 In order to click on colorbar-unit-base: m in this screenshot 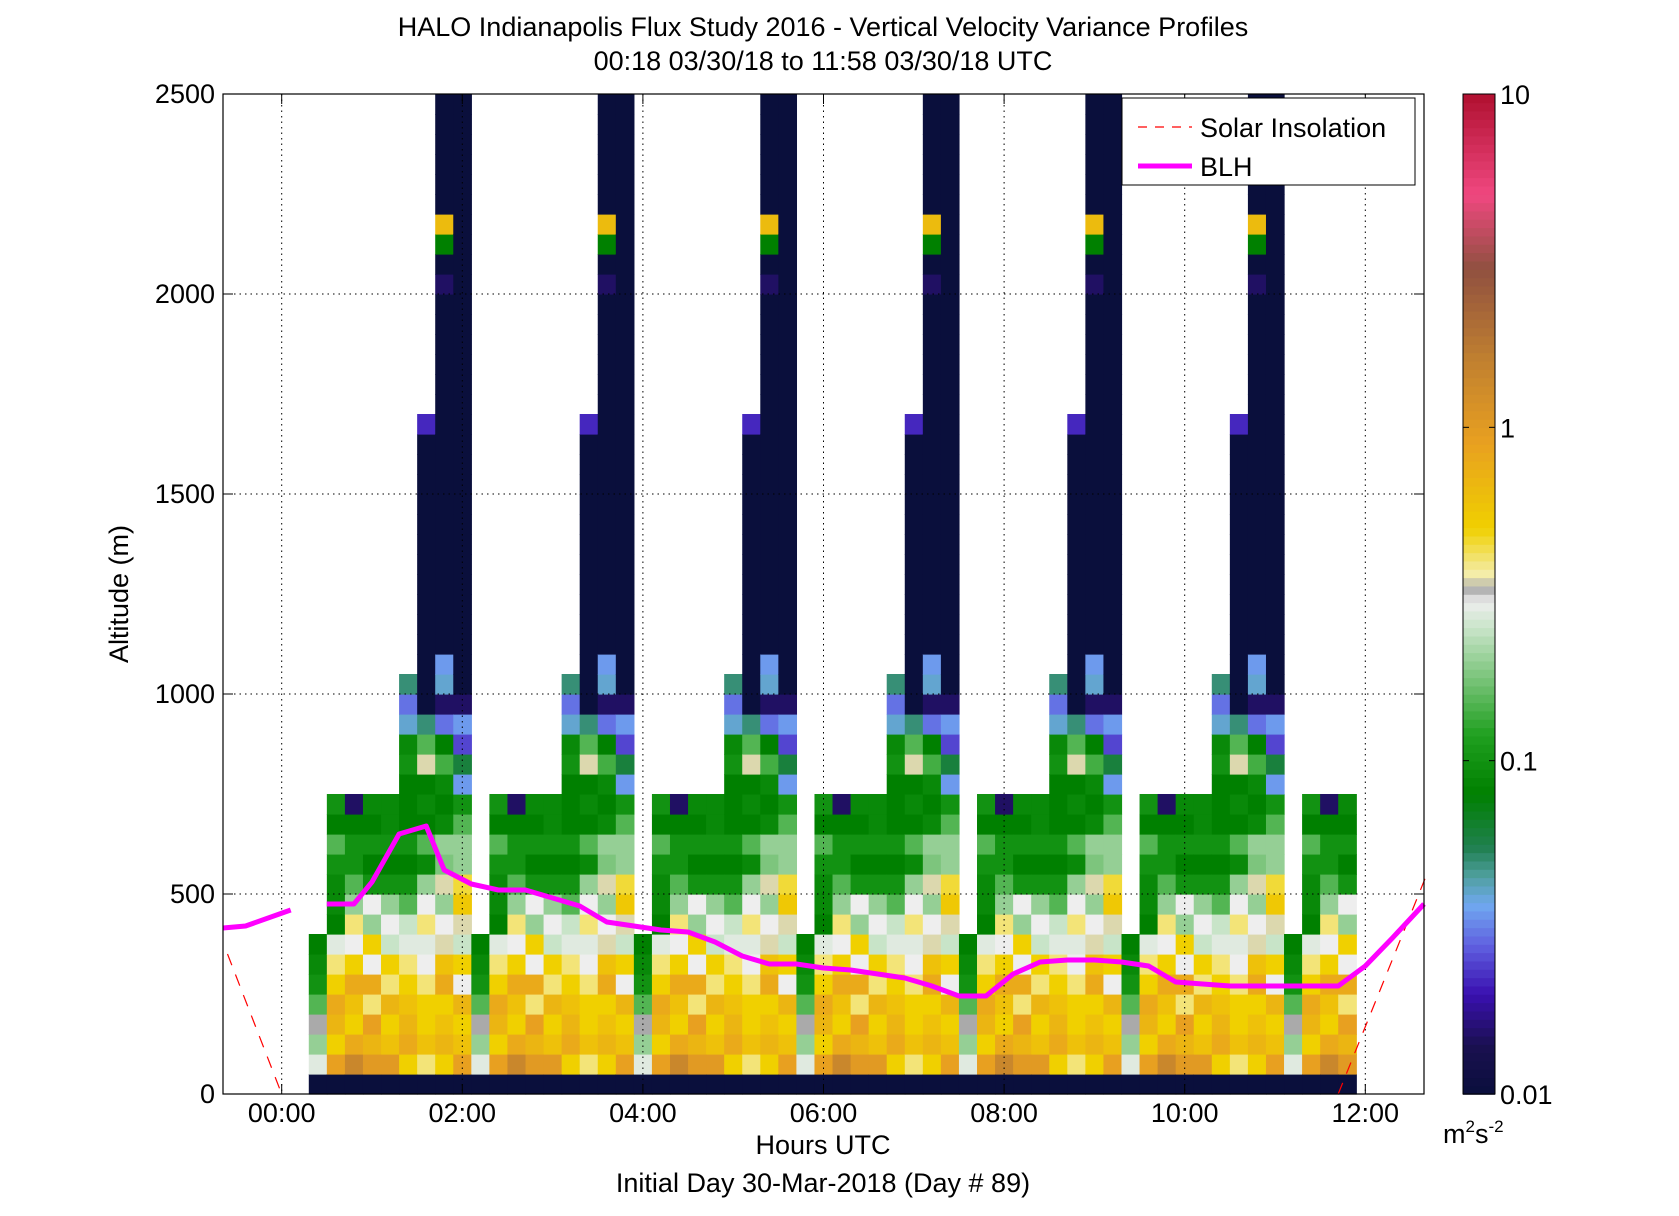, I will do `click(1454, 1134)`.